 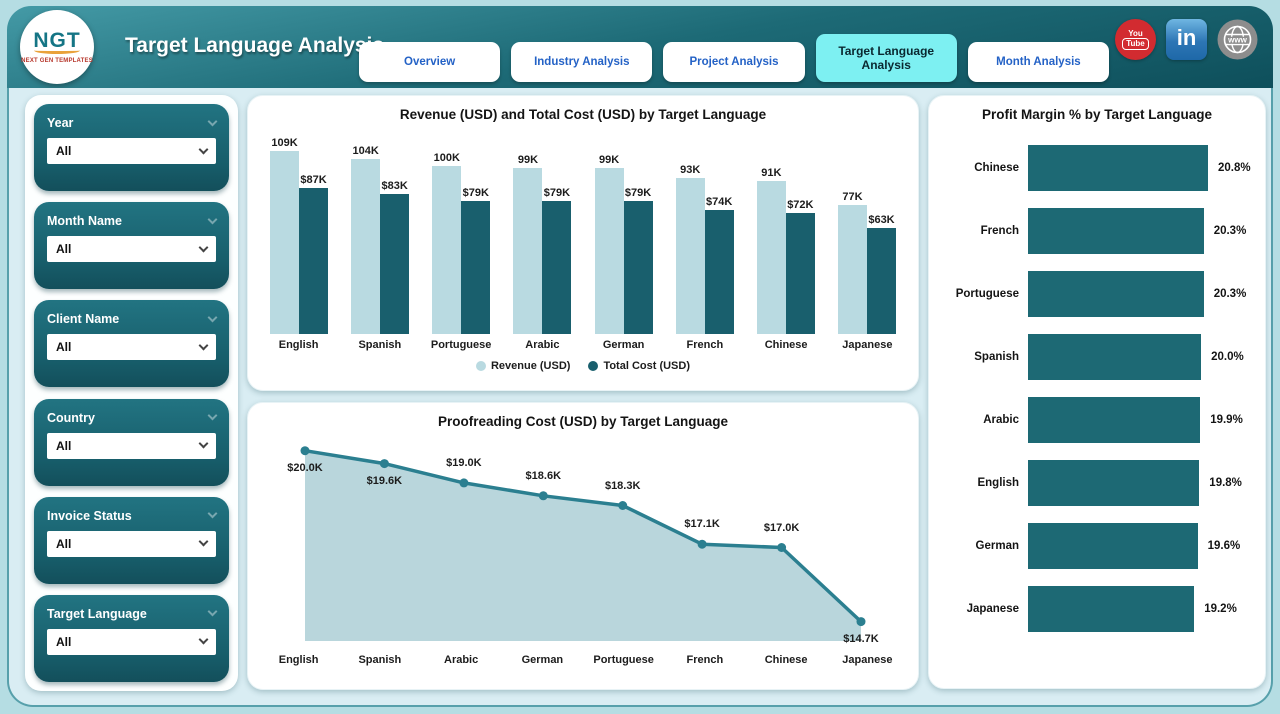 What do you see at coordinates (1220, 608) in the screenshot?
I see `profit-value-japanese: 19.2%` at bounding box center [1220, 608].